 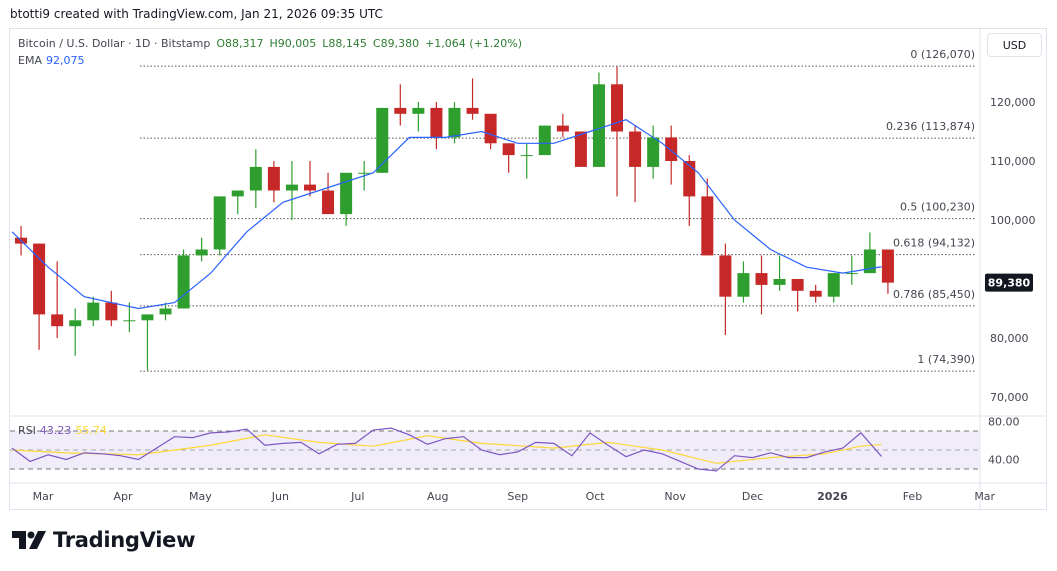 What do you see at coordinates (437, 496) in the screenshot?
I see `time-tick-label: Aug` at bounding box center [437, 496].